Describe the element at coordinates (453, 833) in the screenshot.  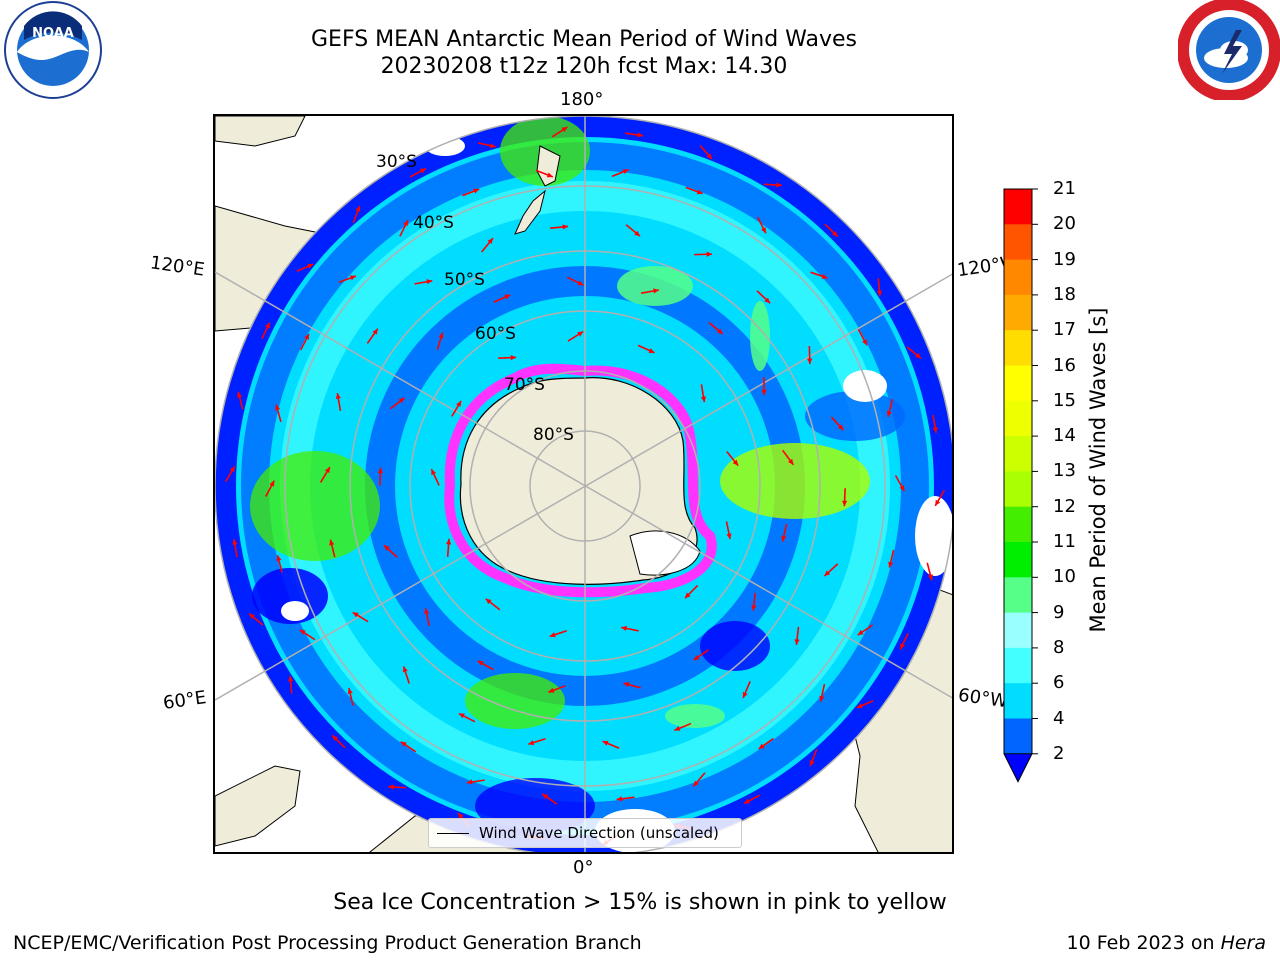
I see `legend-line-symbol` at that location.